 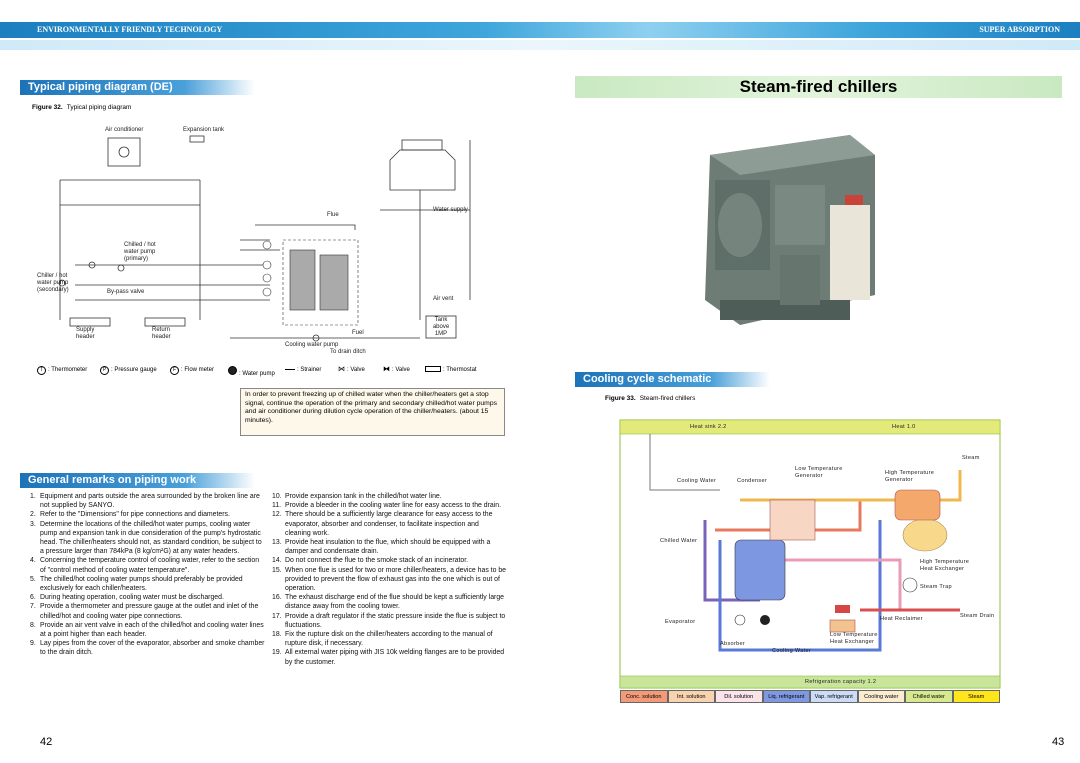 I want to click on schematic-label: High Temperature Heat Exchanger, so click(x=945, y=565).